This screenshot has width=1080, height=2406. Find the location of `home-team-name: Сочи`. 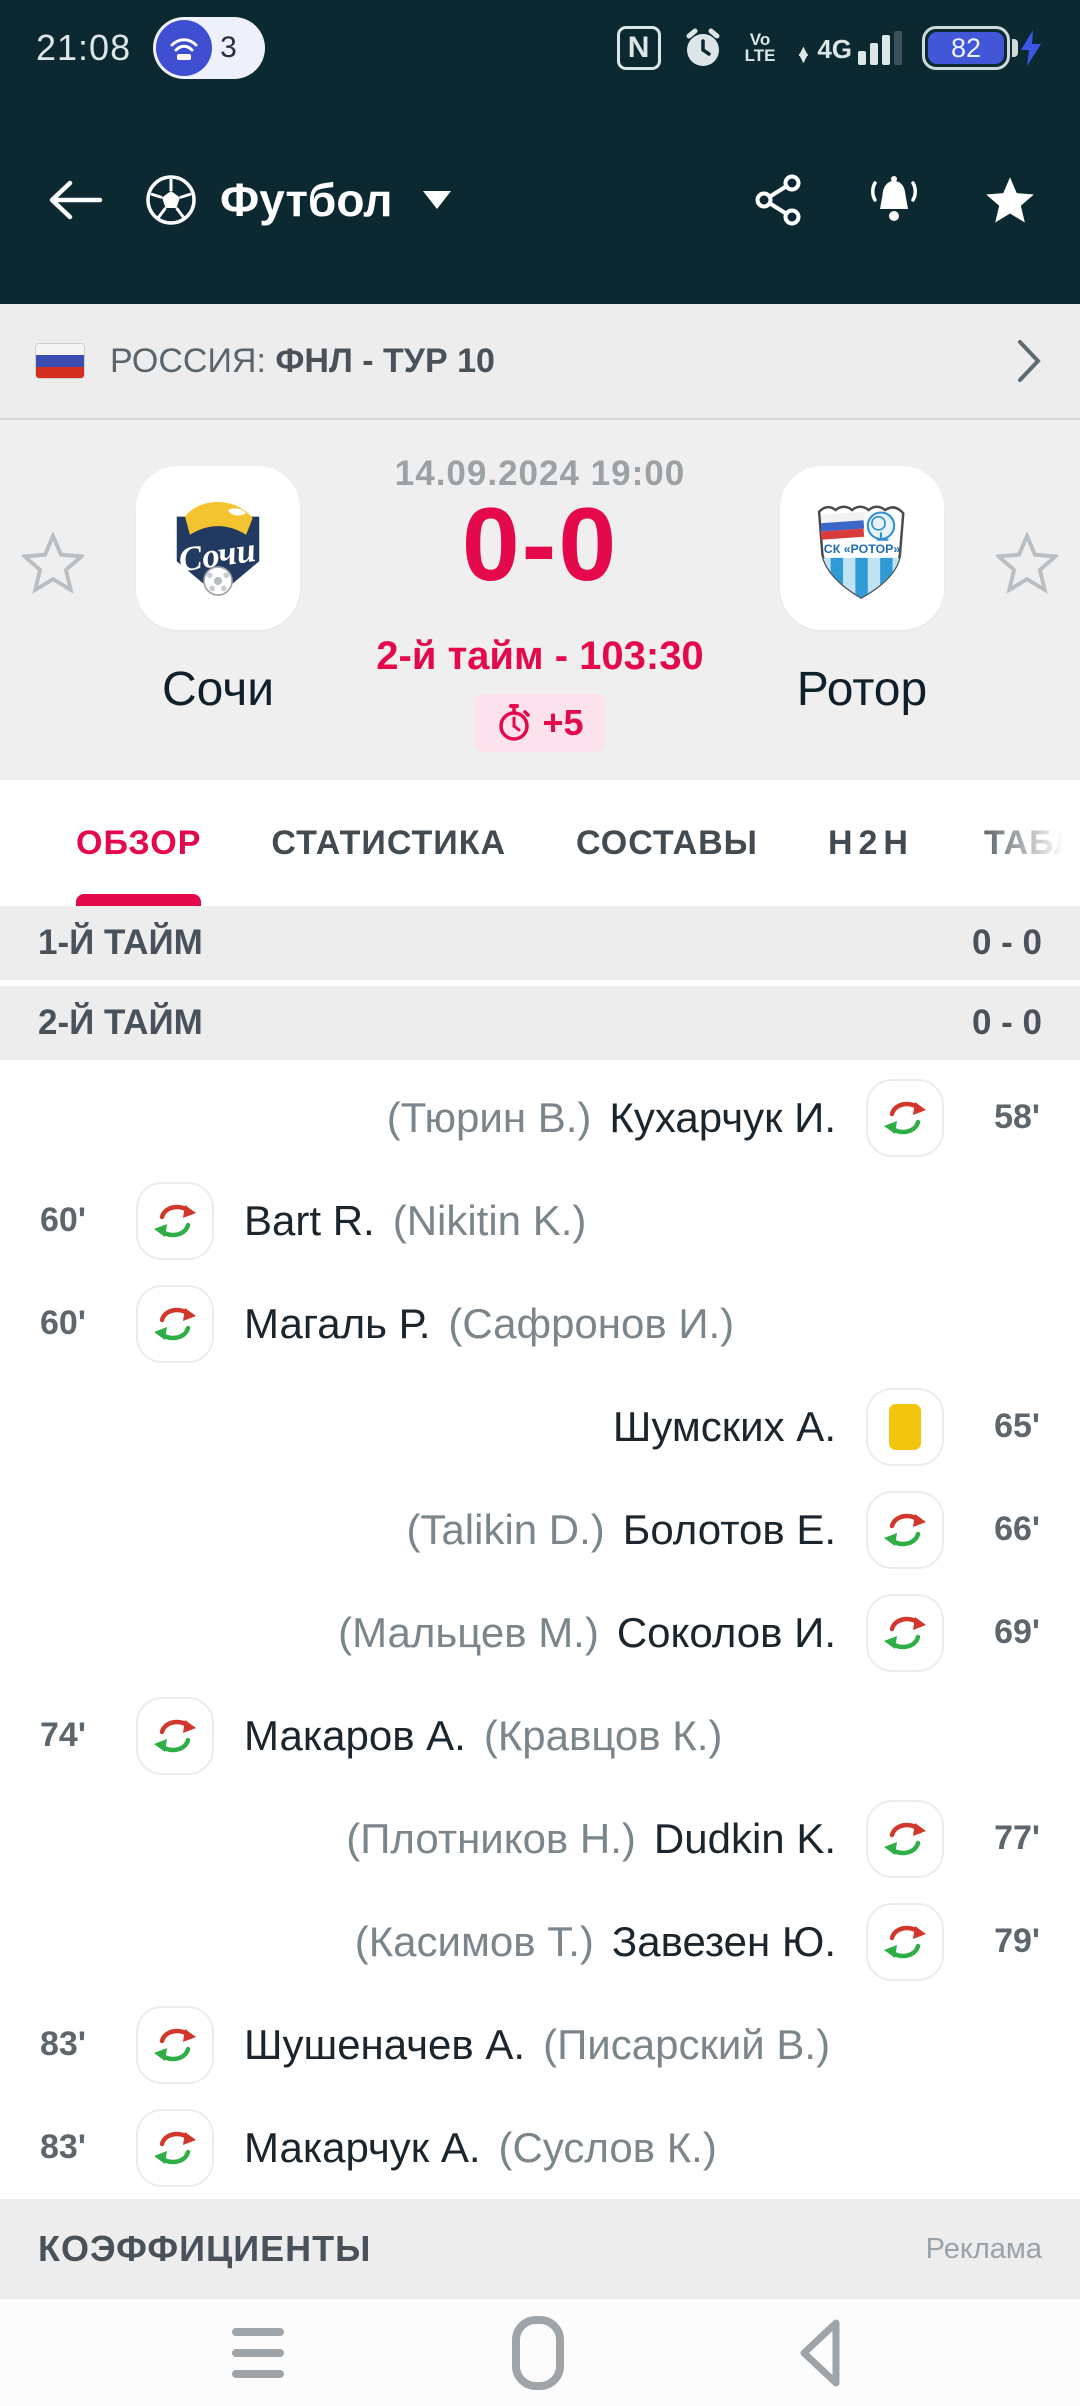

home-team-name: Сочи is located at coordinates (218, 689).